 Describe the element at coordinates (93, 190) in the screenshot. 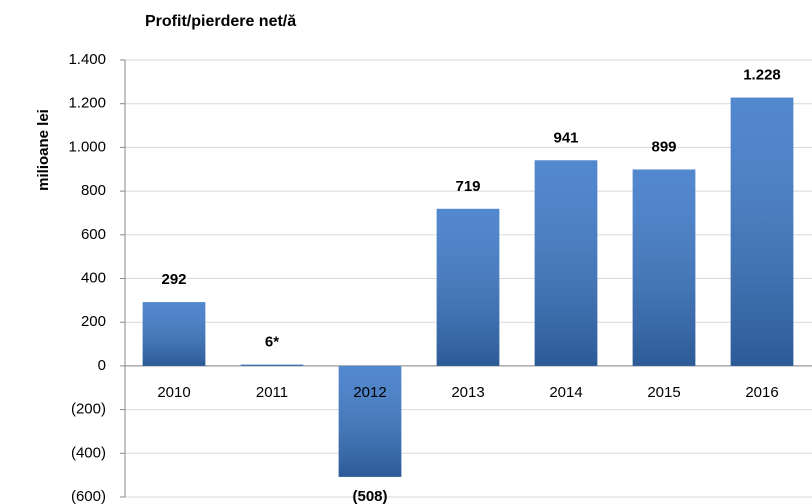

I see `y-tick-label: 800` at that location.